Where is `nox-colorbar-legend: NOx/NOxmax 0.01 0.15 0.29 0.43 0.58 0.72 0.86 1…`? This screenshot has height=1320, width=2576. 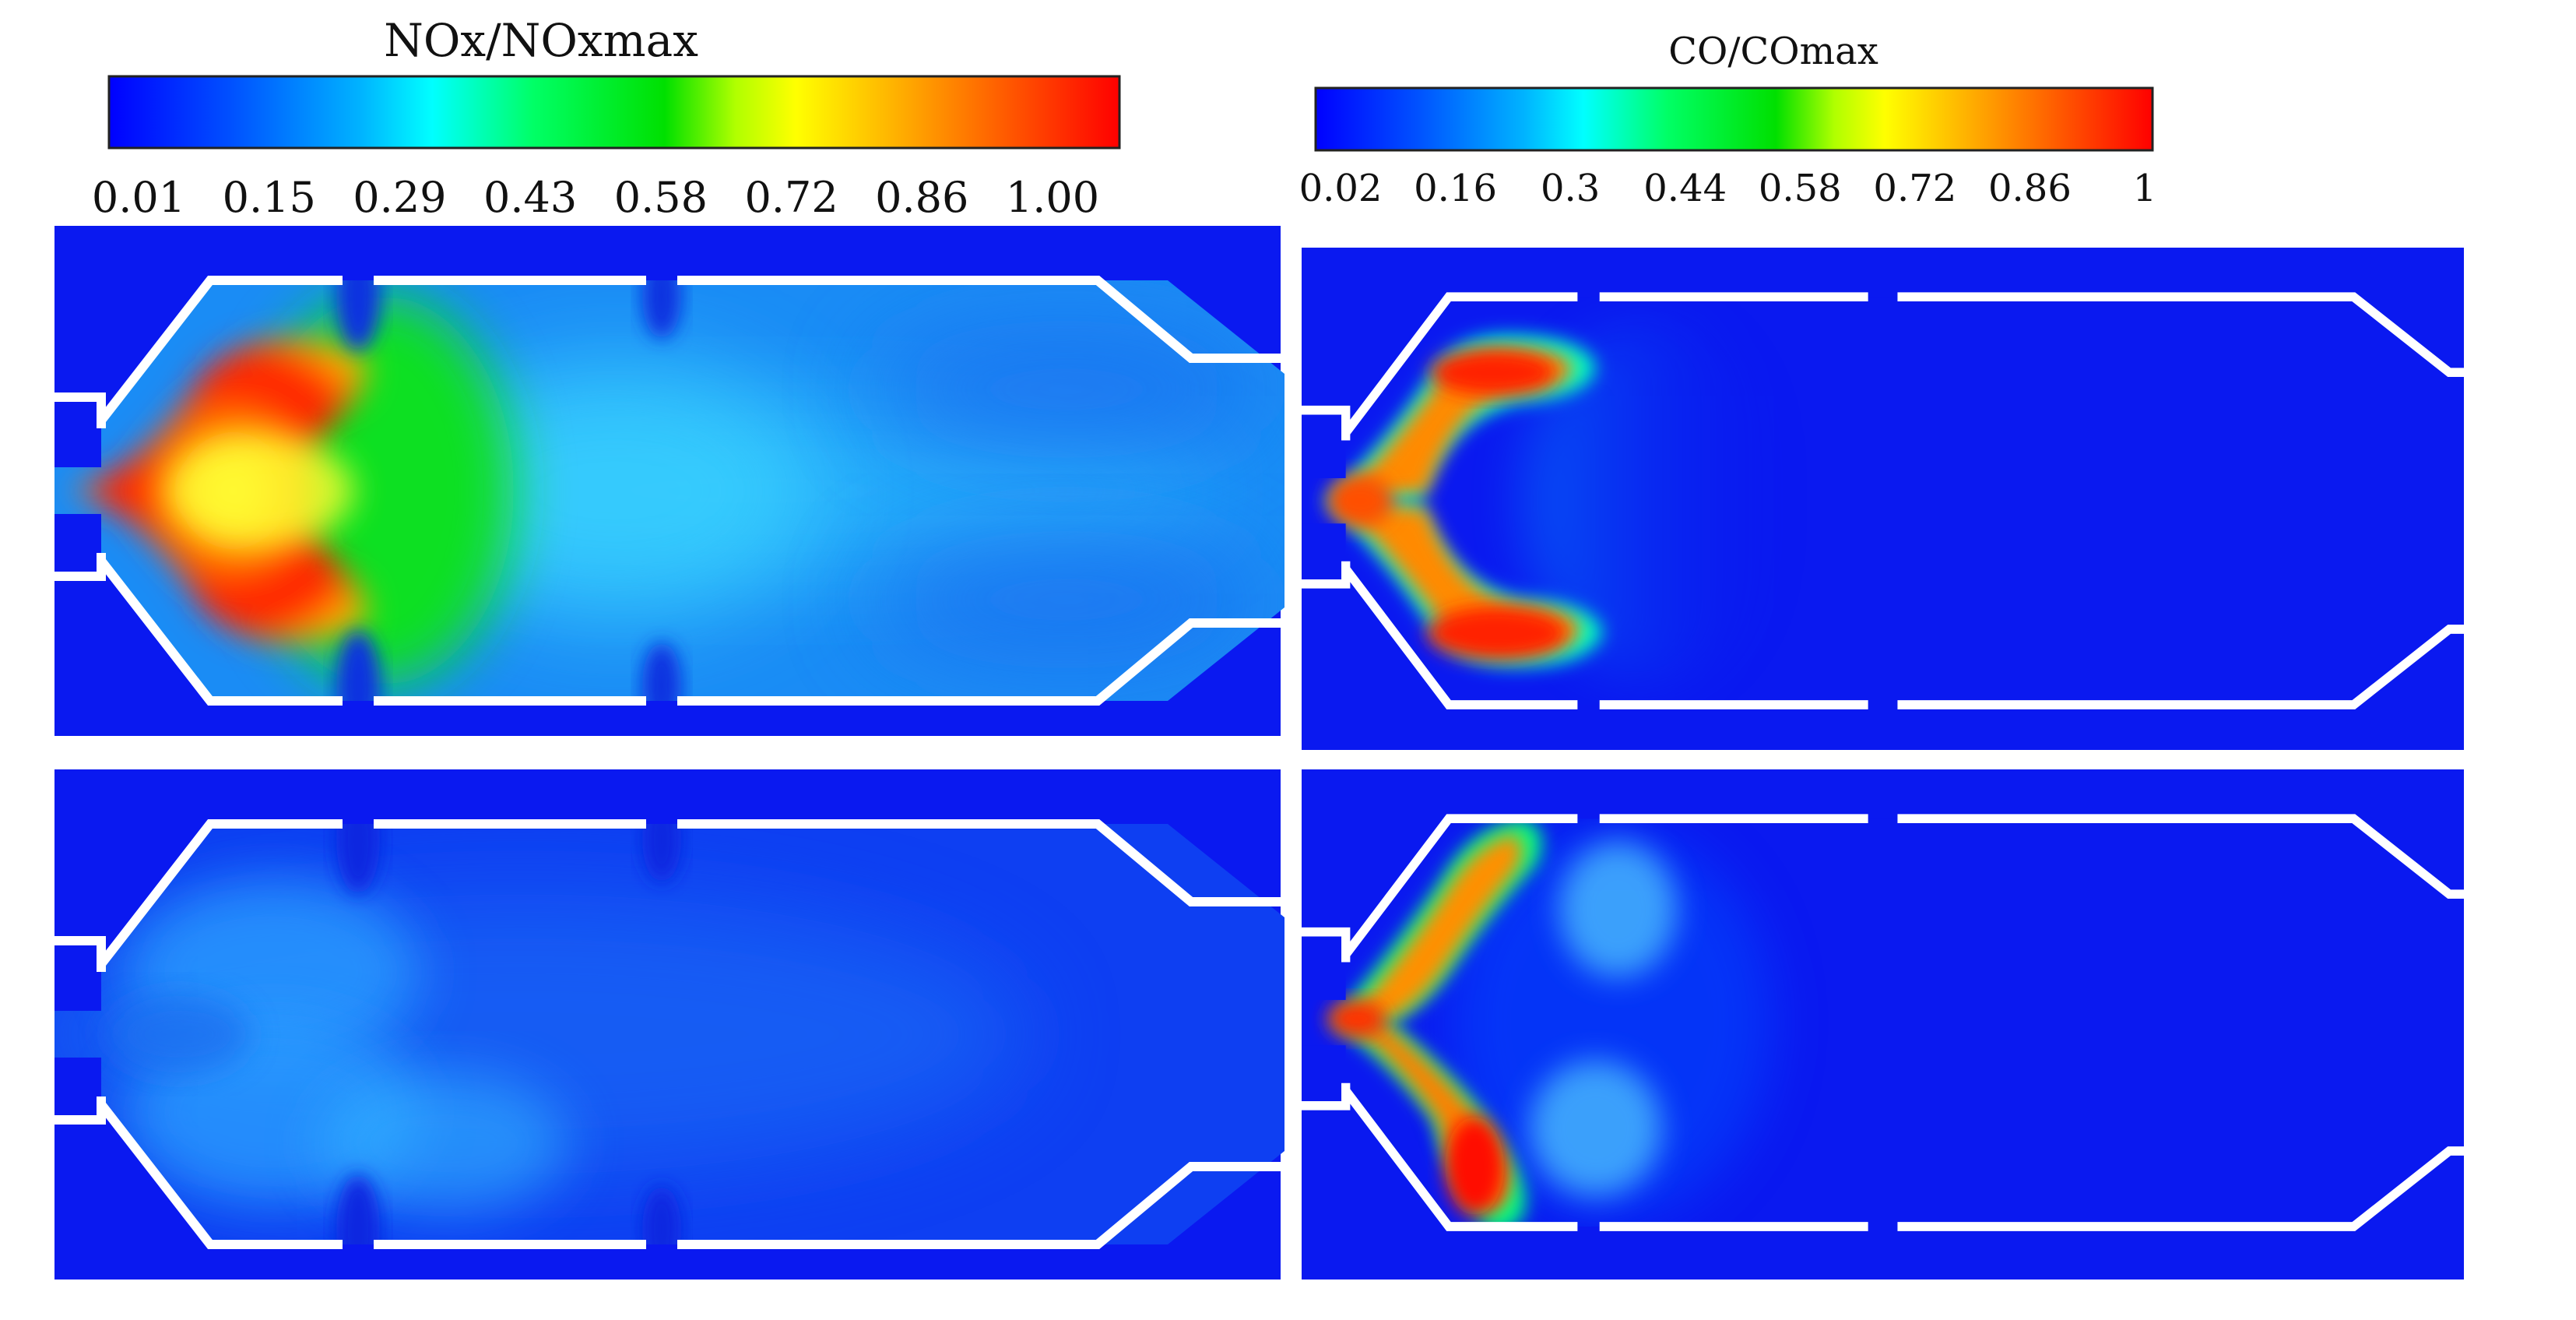
nox-colorbar-legend: NOx/NOxmax 0.01 0.15 0.29 0.43 0.58 0.72 0.86 1… is located at coordinates (606, 118).